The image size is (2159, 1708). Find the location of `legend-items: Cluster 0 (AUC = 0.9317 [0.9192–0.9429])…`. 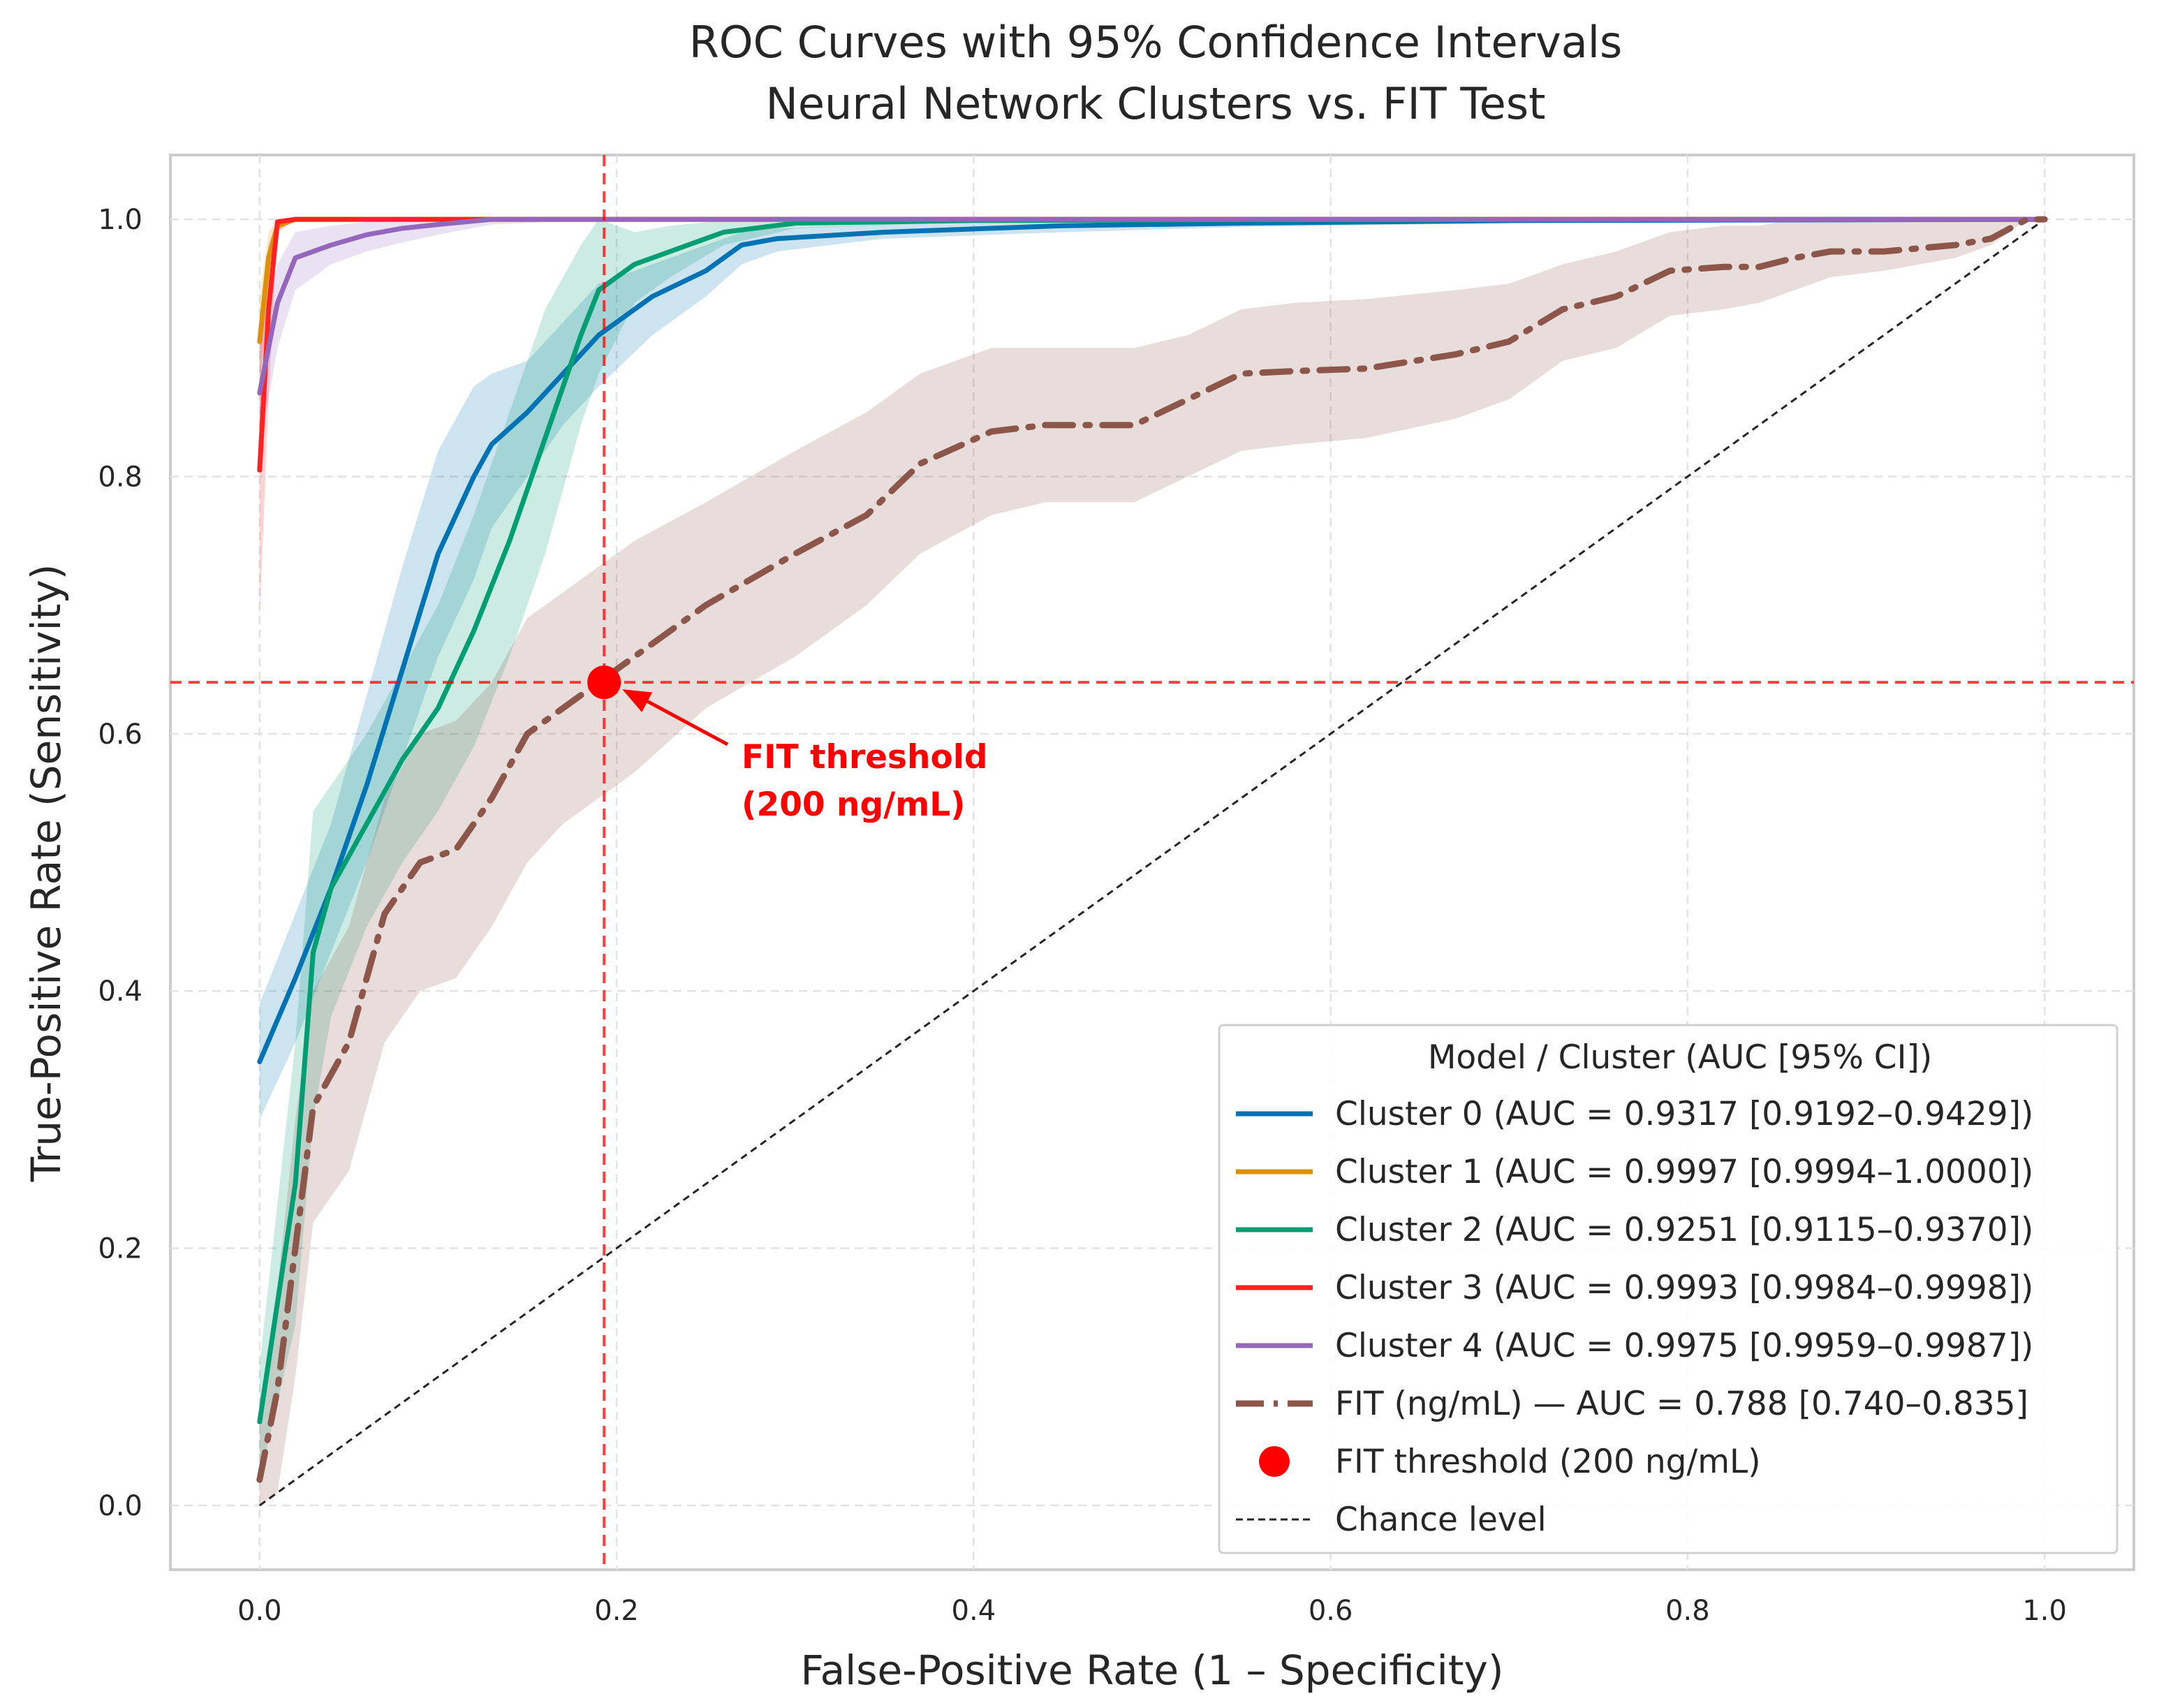

legend-items: Cluster 0 (AUC = 0.9317 [0.9192–0.9429])… is located at coordinates (1634, 1317).